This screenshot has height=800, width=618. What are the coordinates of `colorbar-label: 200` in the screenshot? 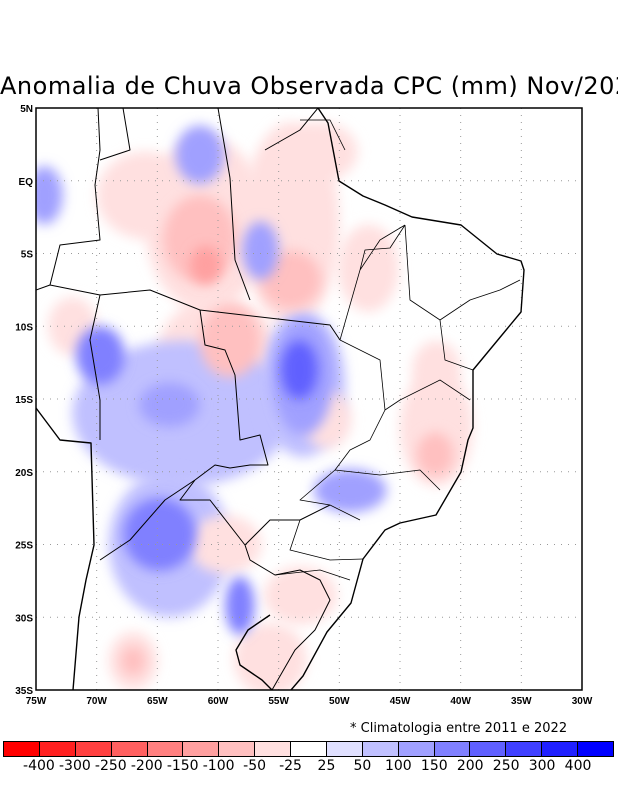 It's located at (470, 766).